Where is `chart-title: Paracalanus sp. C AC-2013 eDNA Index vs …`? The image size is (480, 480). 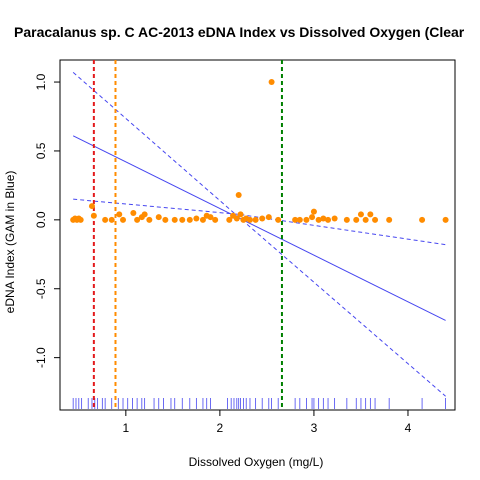 chart-title: Paracalanus sp. C AC-2013 eDNA Index vs … is located at coordinates (239, 32).